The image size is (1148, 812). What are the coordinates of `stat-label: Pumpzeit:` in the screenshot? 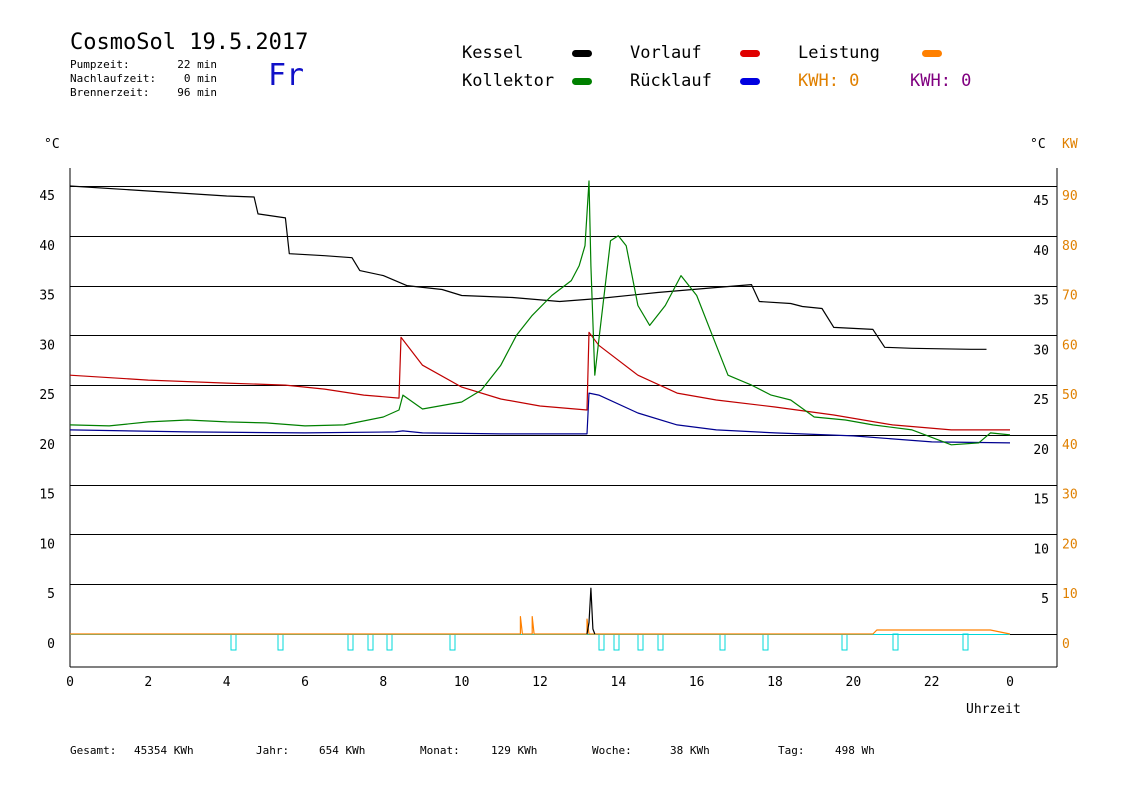 It's located at (100, 64).